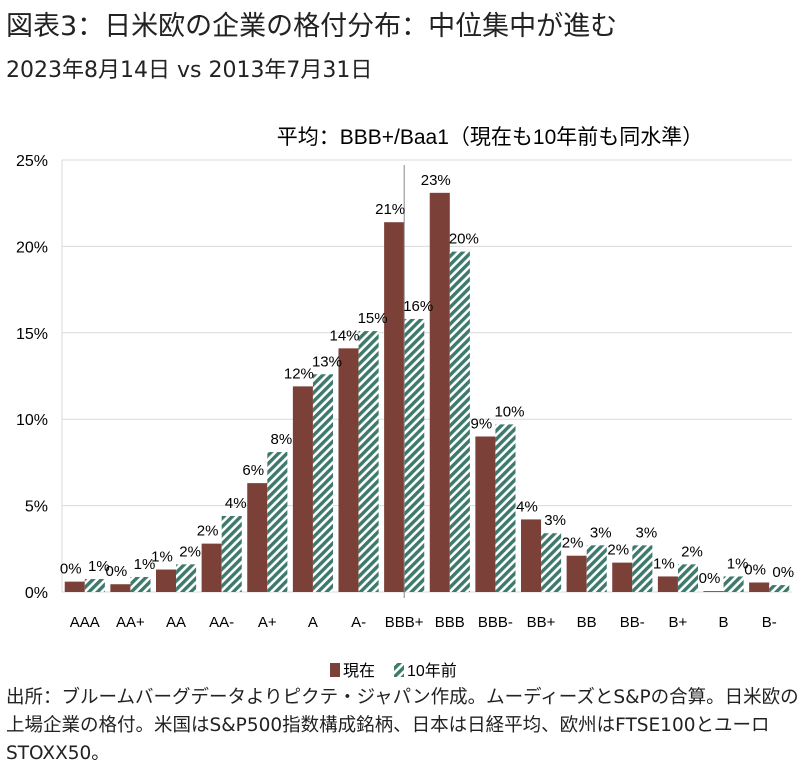  What do you see at coordinates (282, 439) in the screenshot?
I see `data-label: 8%` at bounding box center [282, 439].